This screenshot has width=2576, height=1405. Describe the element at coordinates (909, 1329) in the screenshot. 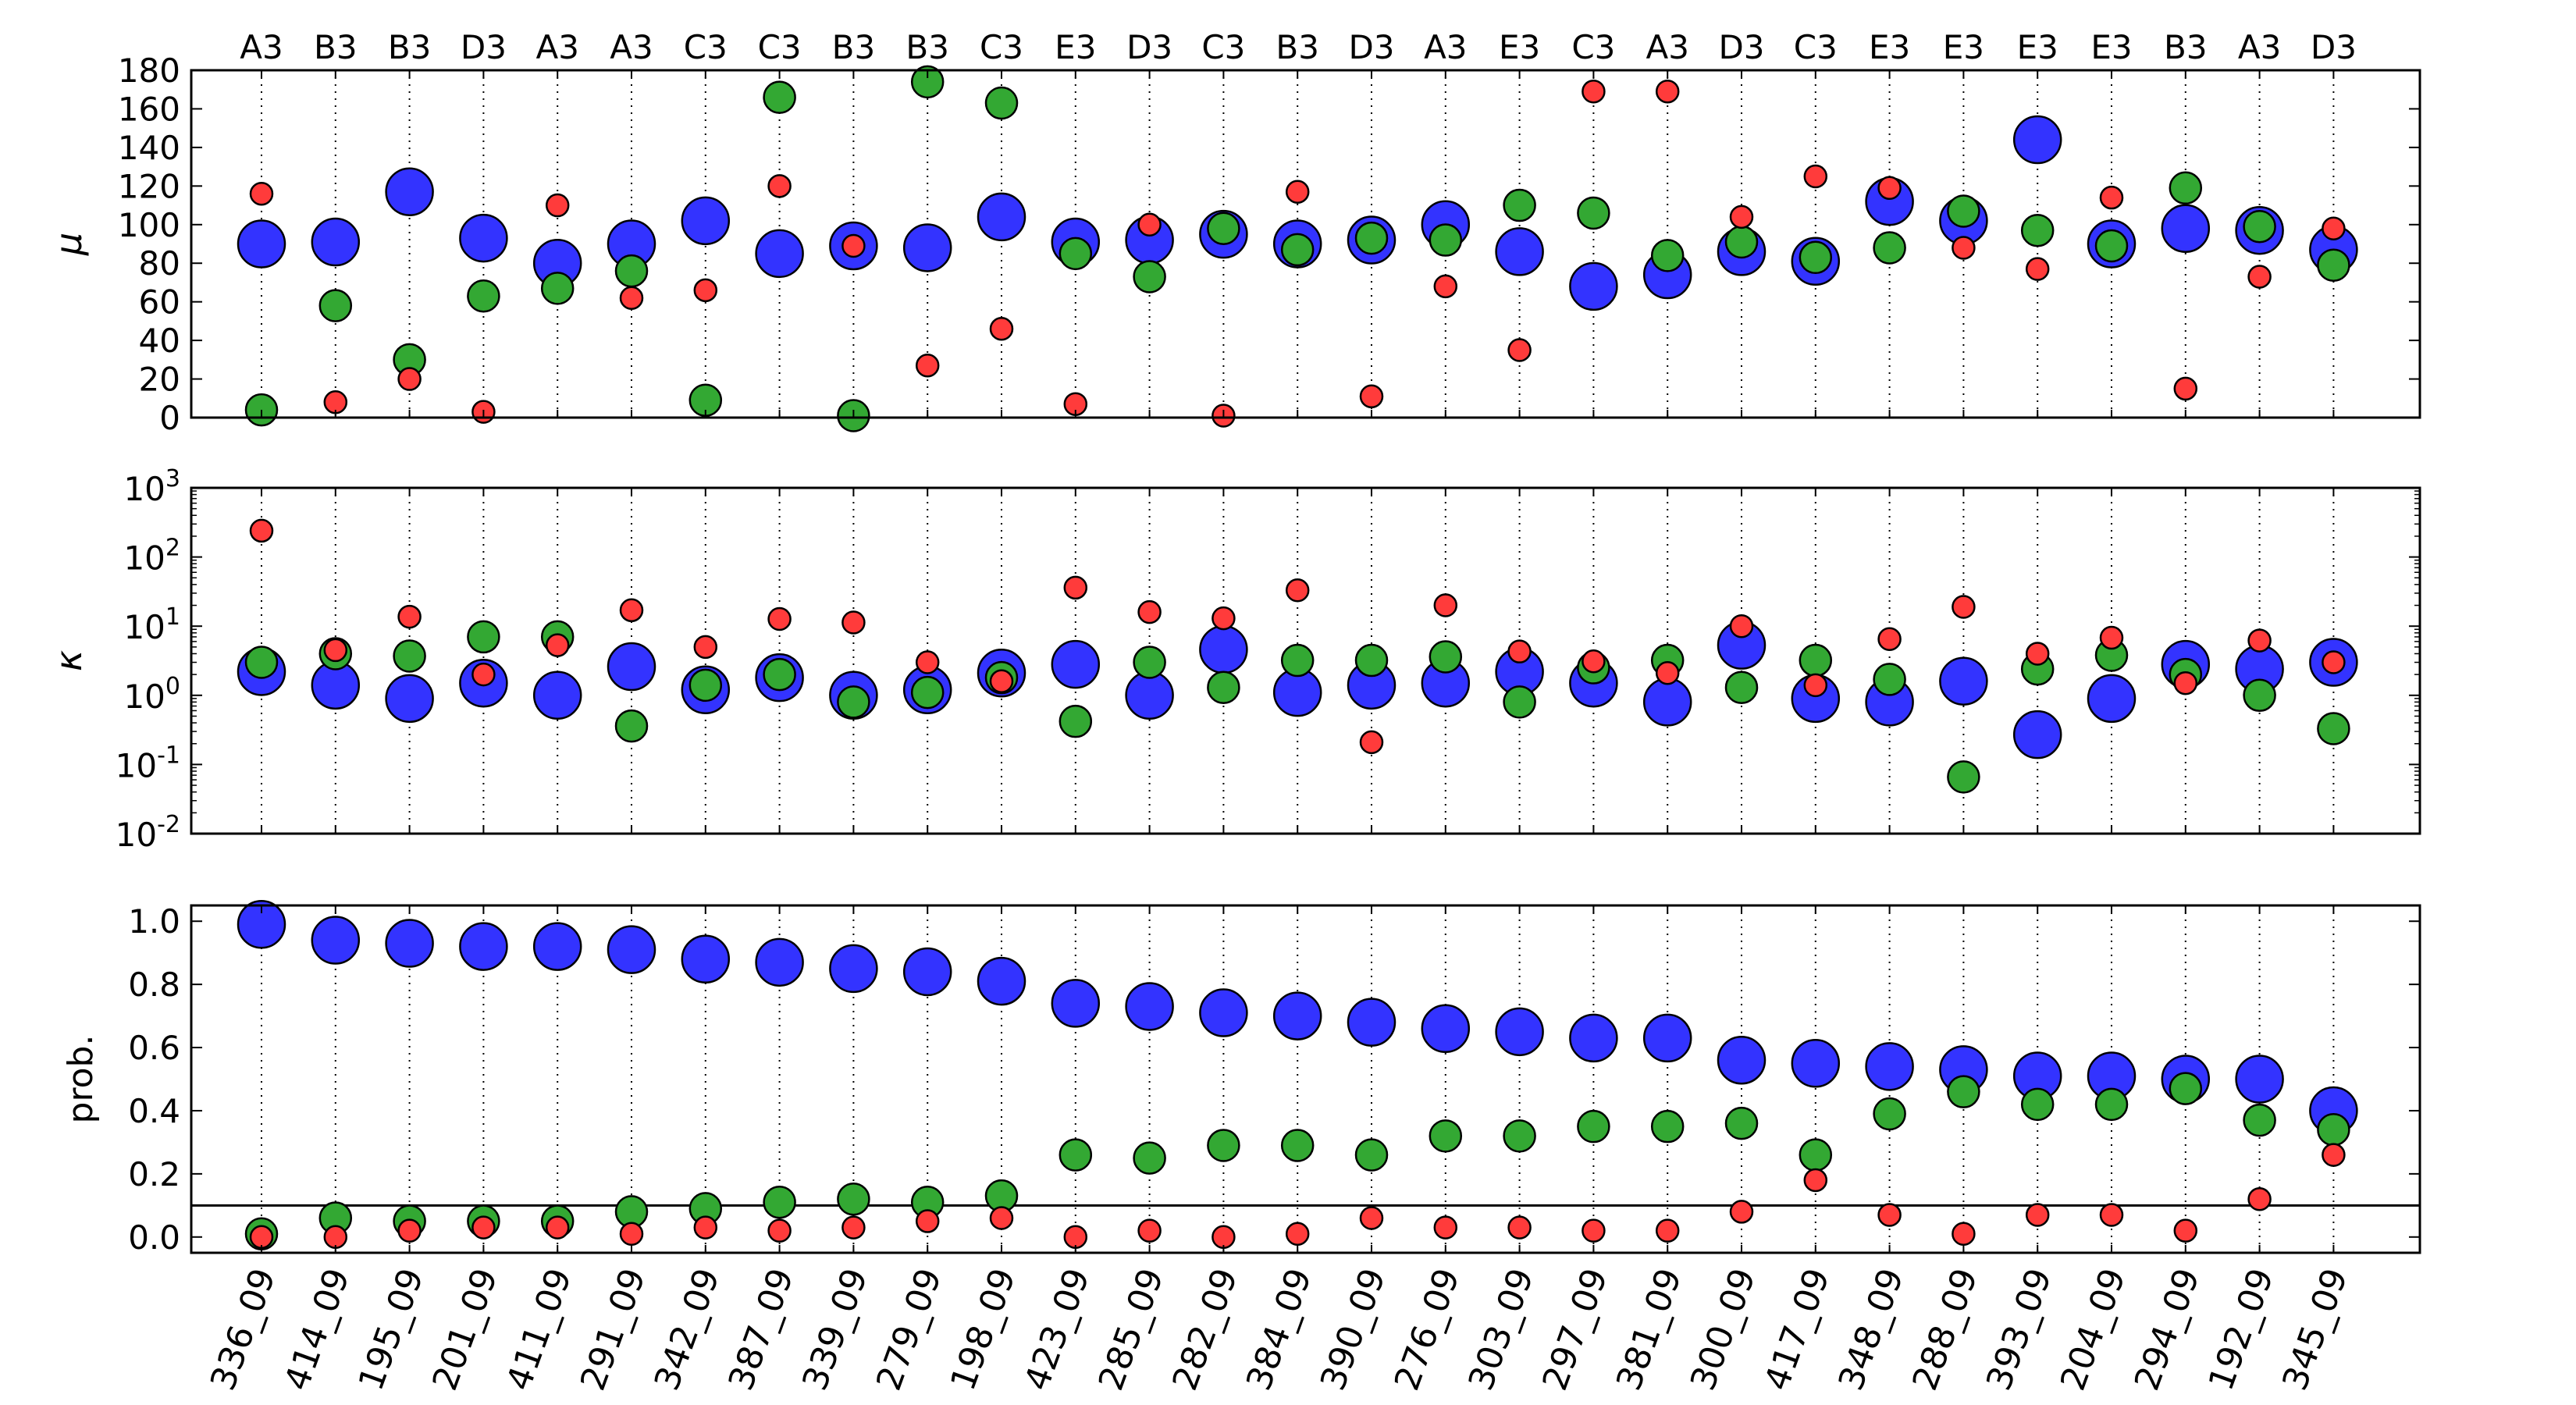

I see `x-tick-label: 279_09` at that location.